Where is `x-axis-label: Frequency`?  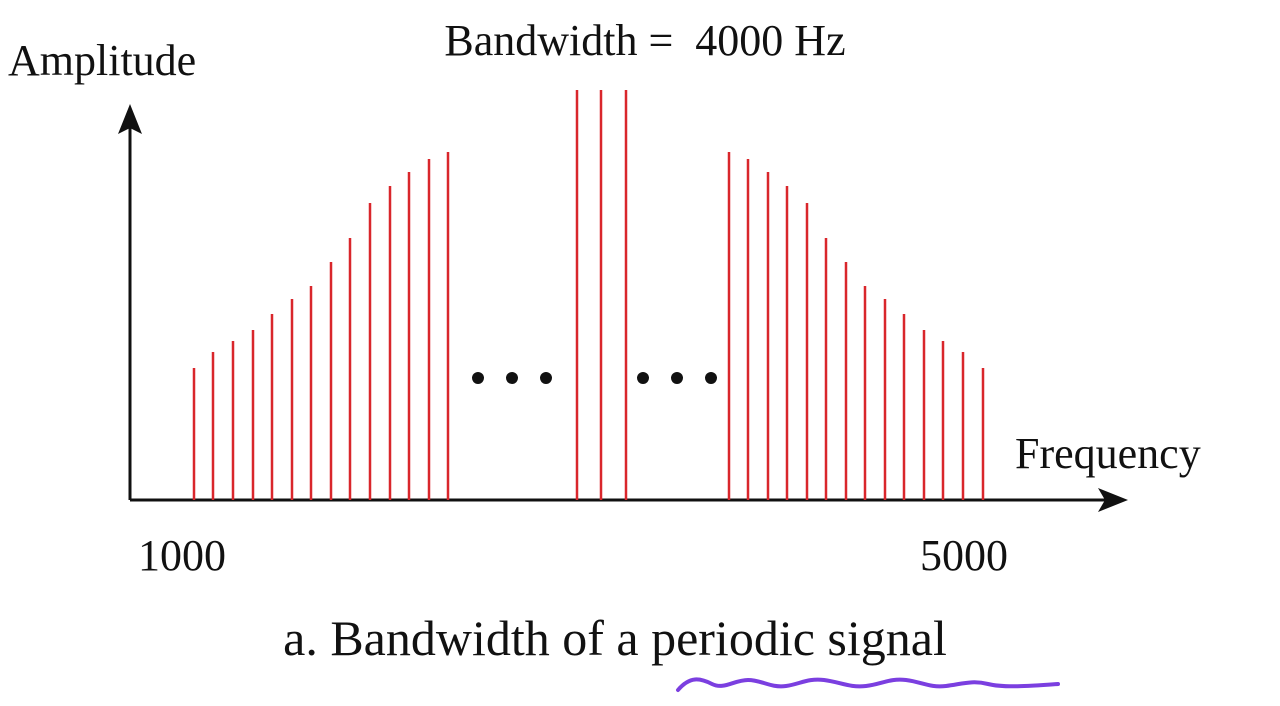
x-axis-label: Frequency is located at coordinates (1108, 453).